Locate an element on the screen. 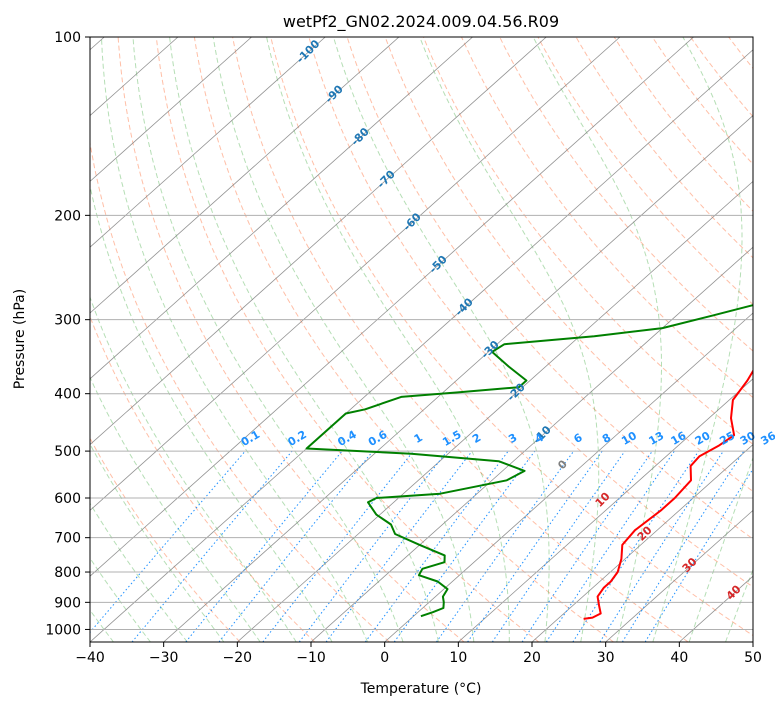 The width and height of the screenshot is (775, 708). x-tick-label: 0 is located at coordinates (384, 658).